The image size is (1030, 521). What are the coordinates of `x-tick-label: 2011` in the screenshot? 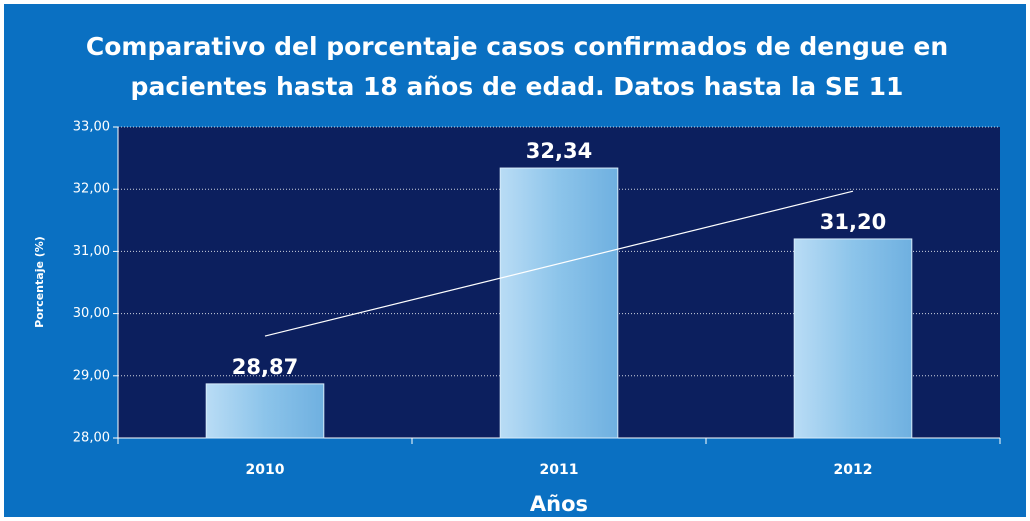 It's located at (559, 470).